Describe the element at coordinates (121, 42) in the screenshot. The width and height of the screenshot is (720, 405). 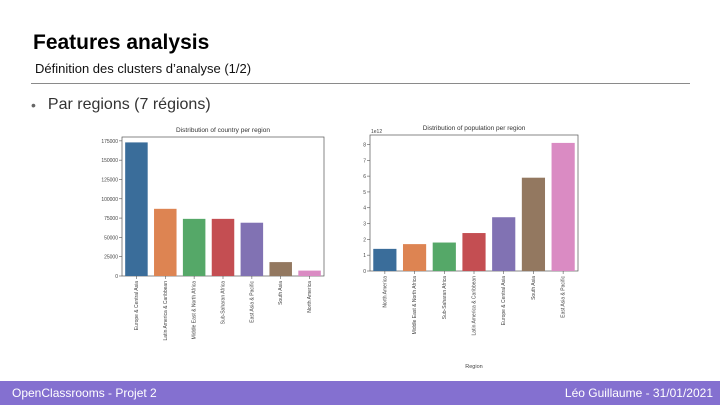
I see `page-title: Features analysis` at that location.